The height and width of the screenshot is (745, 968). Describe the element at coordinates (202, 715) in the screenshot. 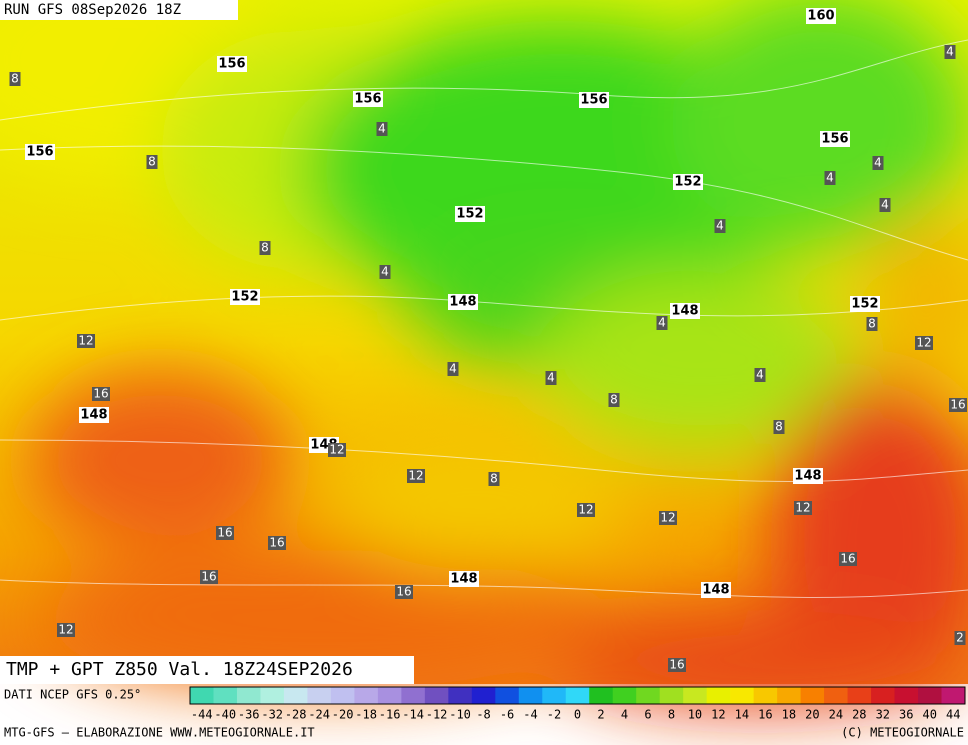

I see `colorbar-tick-label: -44` at that location.